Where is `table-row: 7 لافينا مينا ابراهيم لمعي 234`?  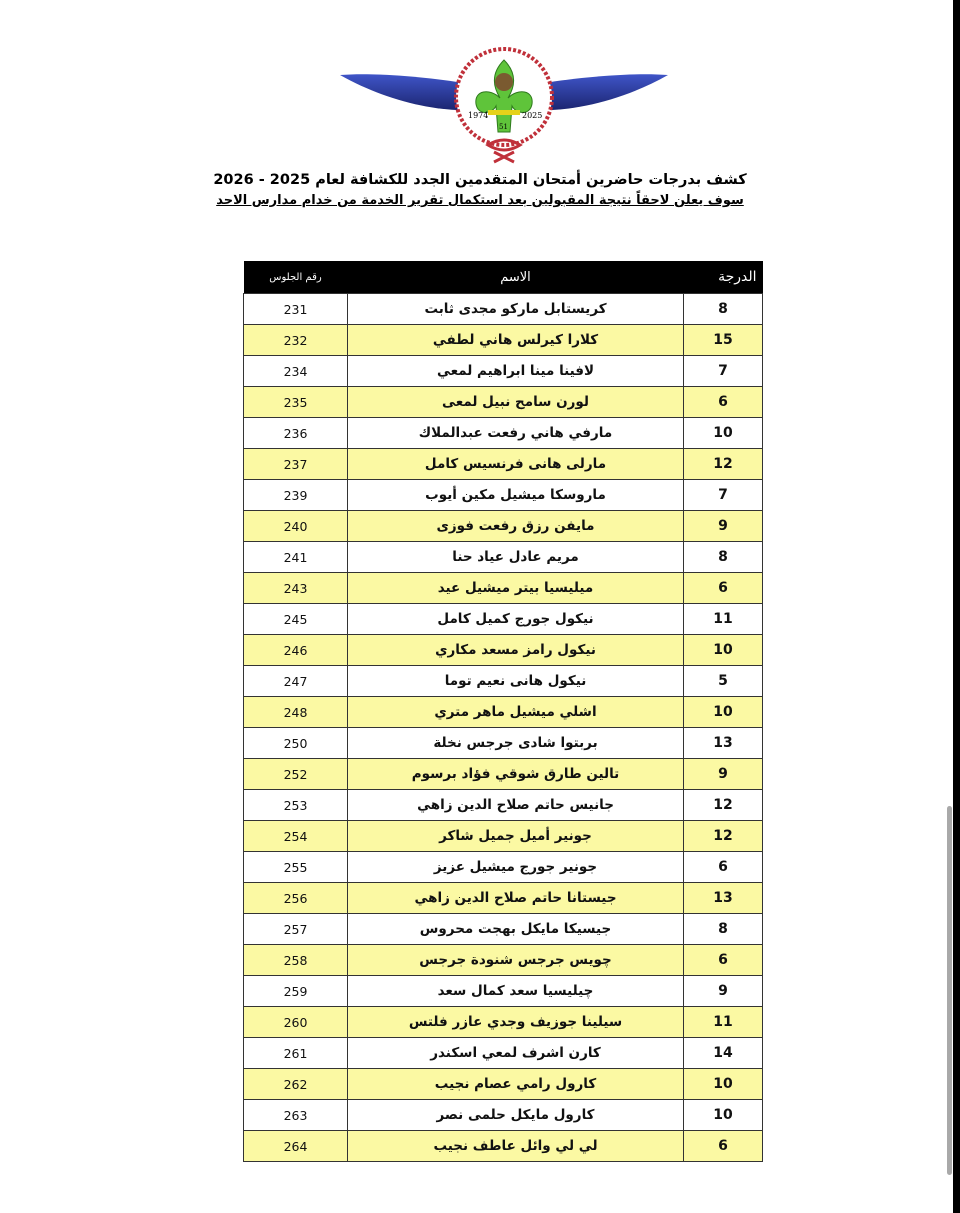
table-row: 7 لافينا مينا ابراهيم لمعي 234 is located at coordinates (503, 371).